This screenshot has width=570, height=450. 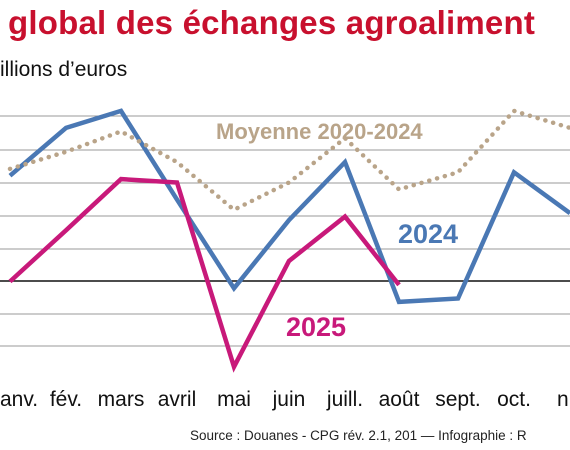 What do you see at coordinates (64, 69) in the screenshot?
I see `unit-label: illions d’euros` at bounding box center [64, 69].